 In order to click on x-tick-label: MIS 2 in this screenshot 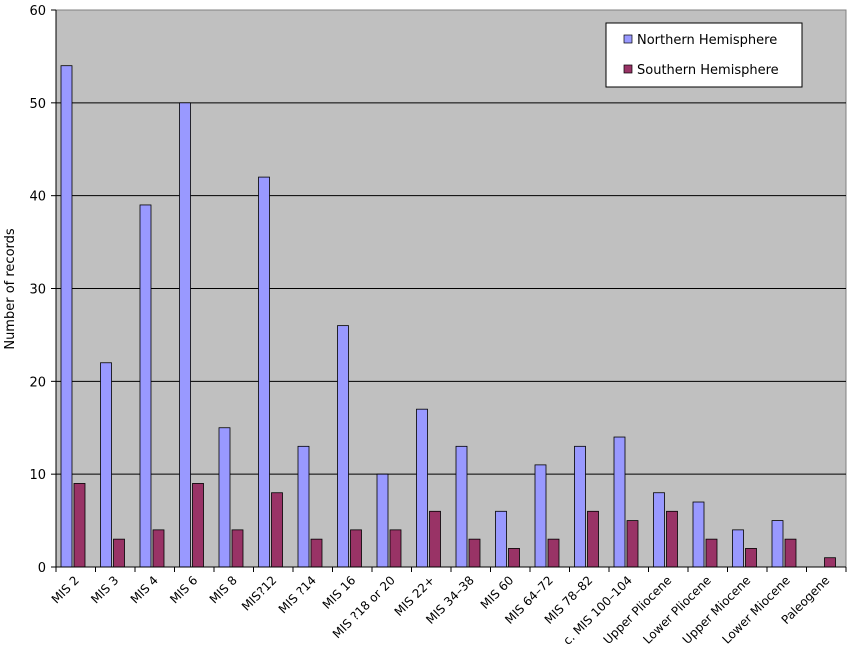, I will do `click(65, 589)`.